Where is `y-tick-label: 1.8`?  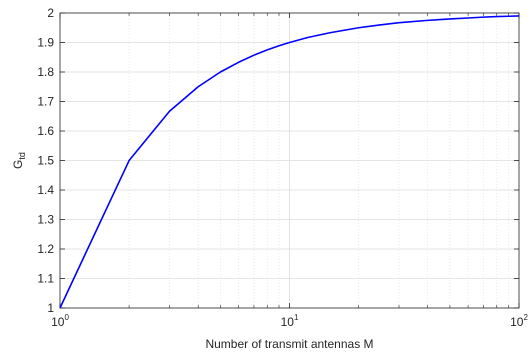 y-tick-label: 1.8 is located at coordinates (45, 72).